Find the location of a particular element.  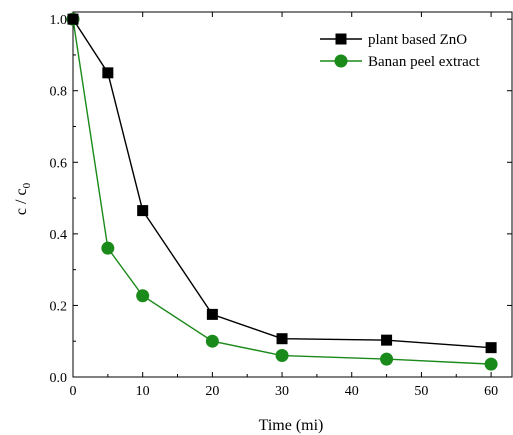

x-tick-label: 10 is located at coordinates (143, 391).